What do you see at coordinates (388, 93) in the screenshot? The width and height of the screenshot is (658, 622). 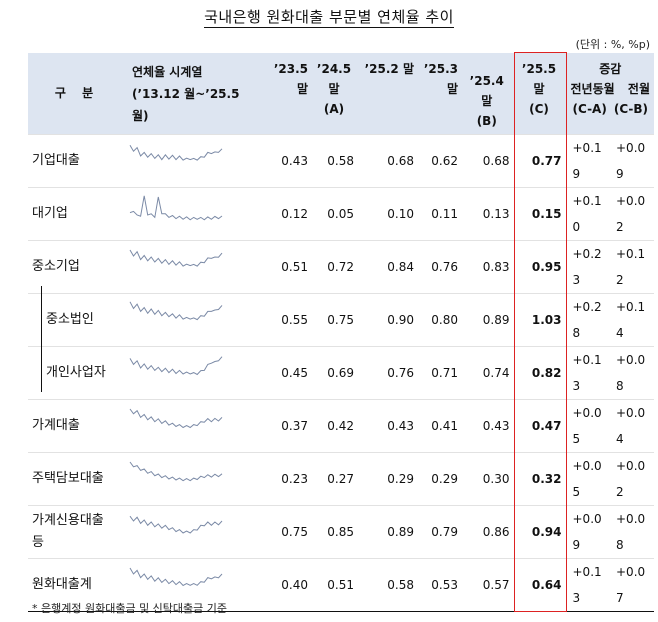 I see `header-col-c: ’25.2 말` at bounding box center [388, 93].